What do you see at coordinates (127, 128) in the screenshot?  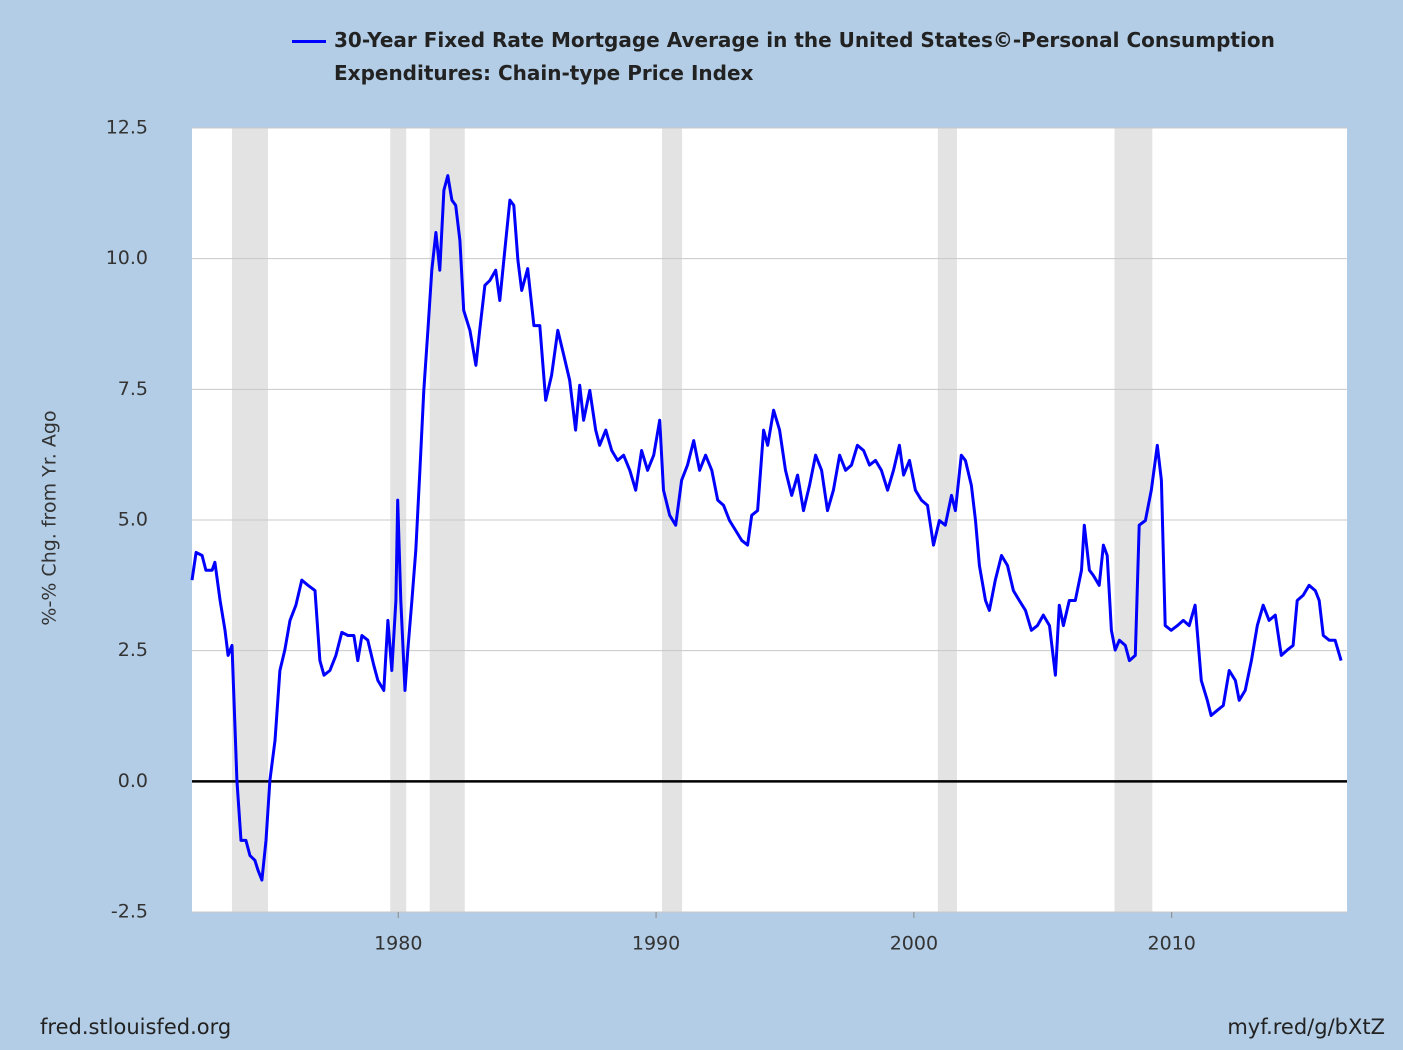 I see `y-tick-label: 12.5` at bounding box center [127, 128].